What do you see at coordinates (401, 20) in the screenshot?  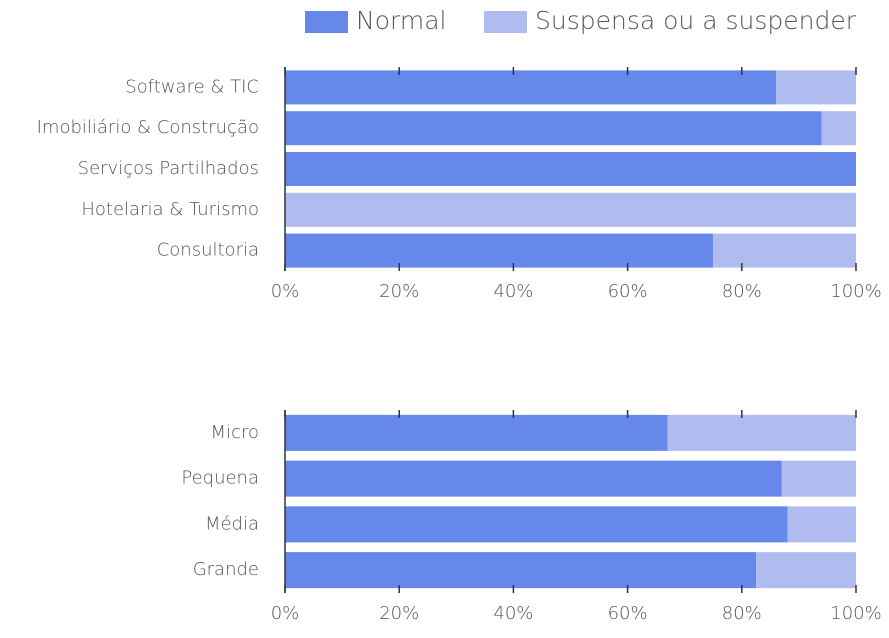 I see `legend-label: Normal` at bounding box center [401, 20].